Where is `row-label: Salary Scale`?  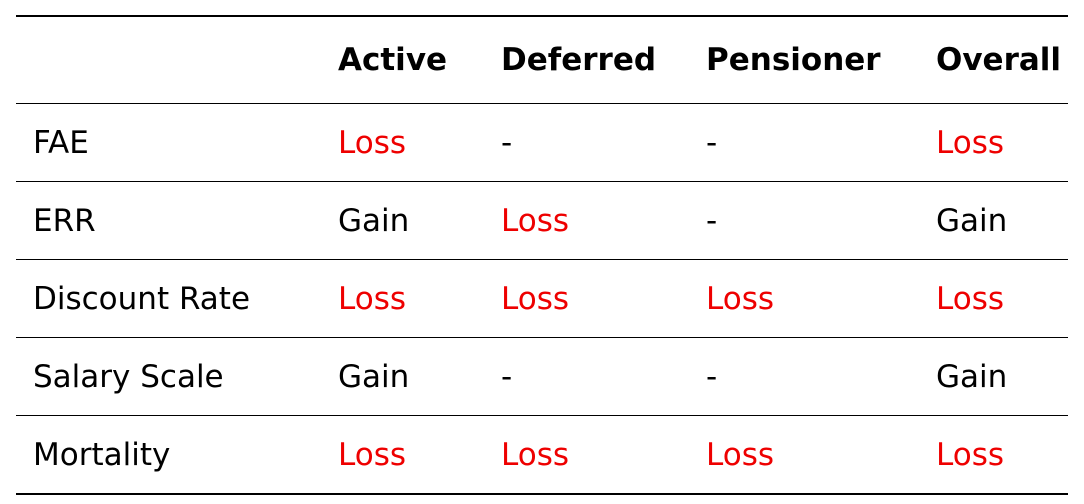 row-label: Salary Scale is located at coordinates (168, 376).